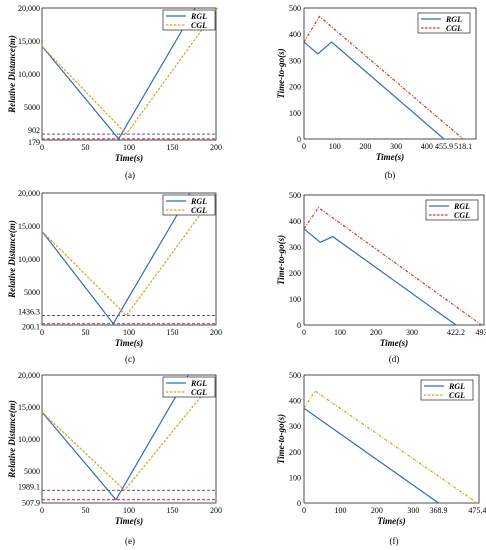 The image size is (486, 550). Describe the element at coordinates (444, 146) in the screenshot. I see `x-tick-label: 455.9` at that location.